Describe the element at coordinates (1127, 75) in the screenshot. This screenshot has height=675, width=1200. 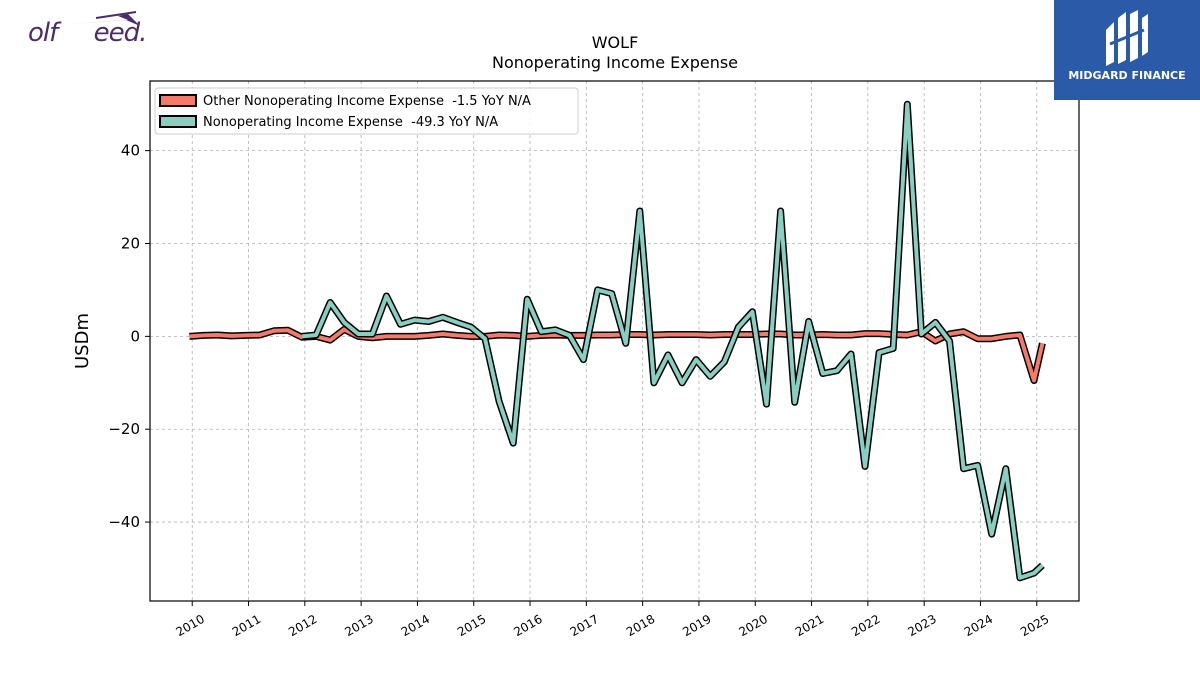
I see `midgard-wordmark: MIDGARD FINANCE` at that location.